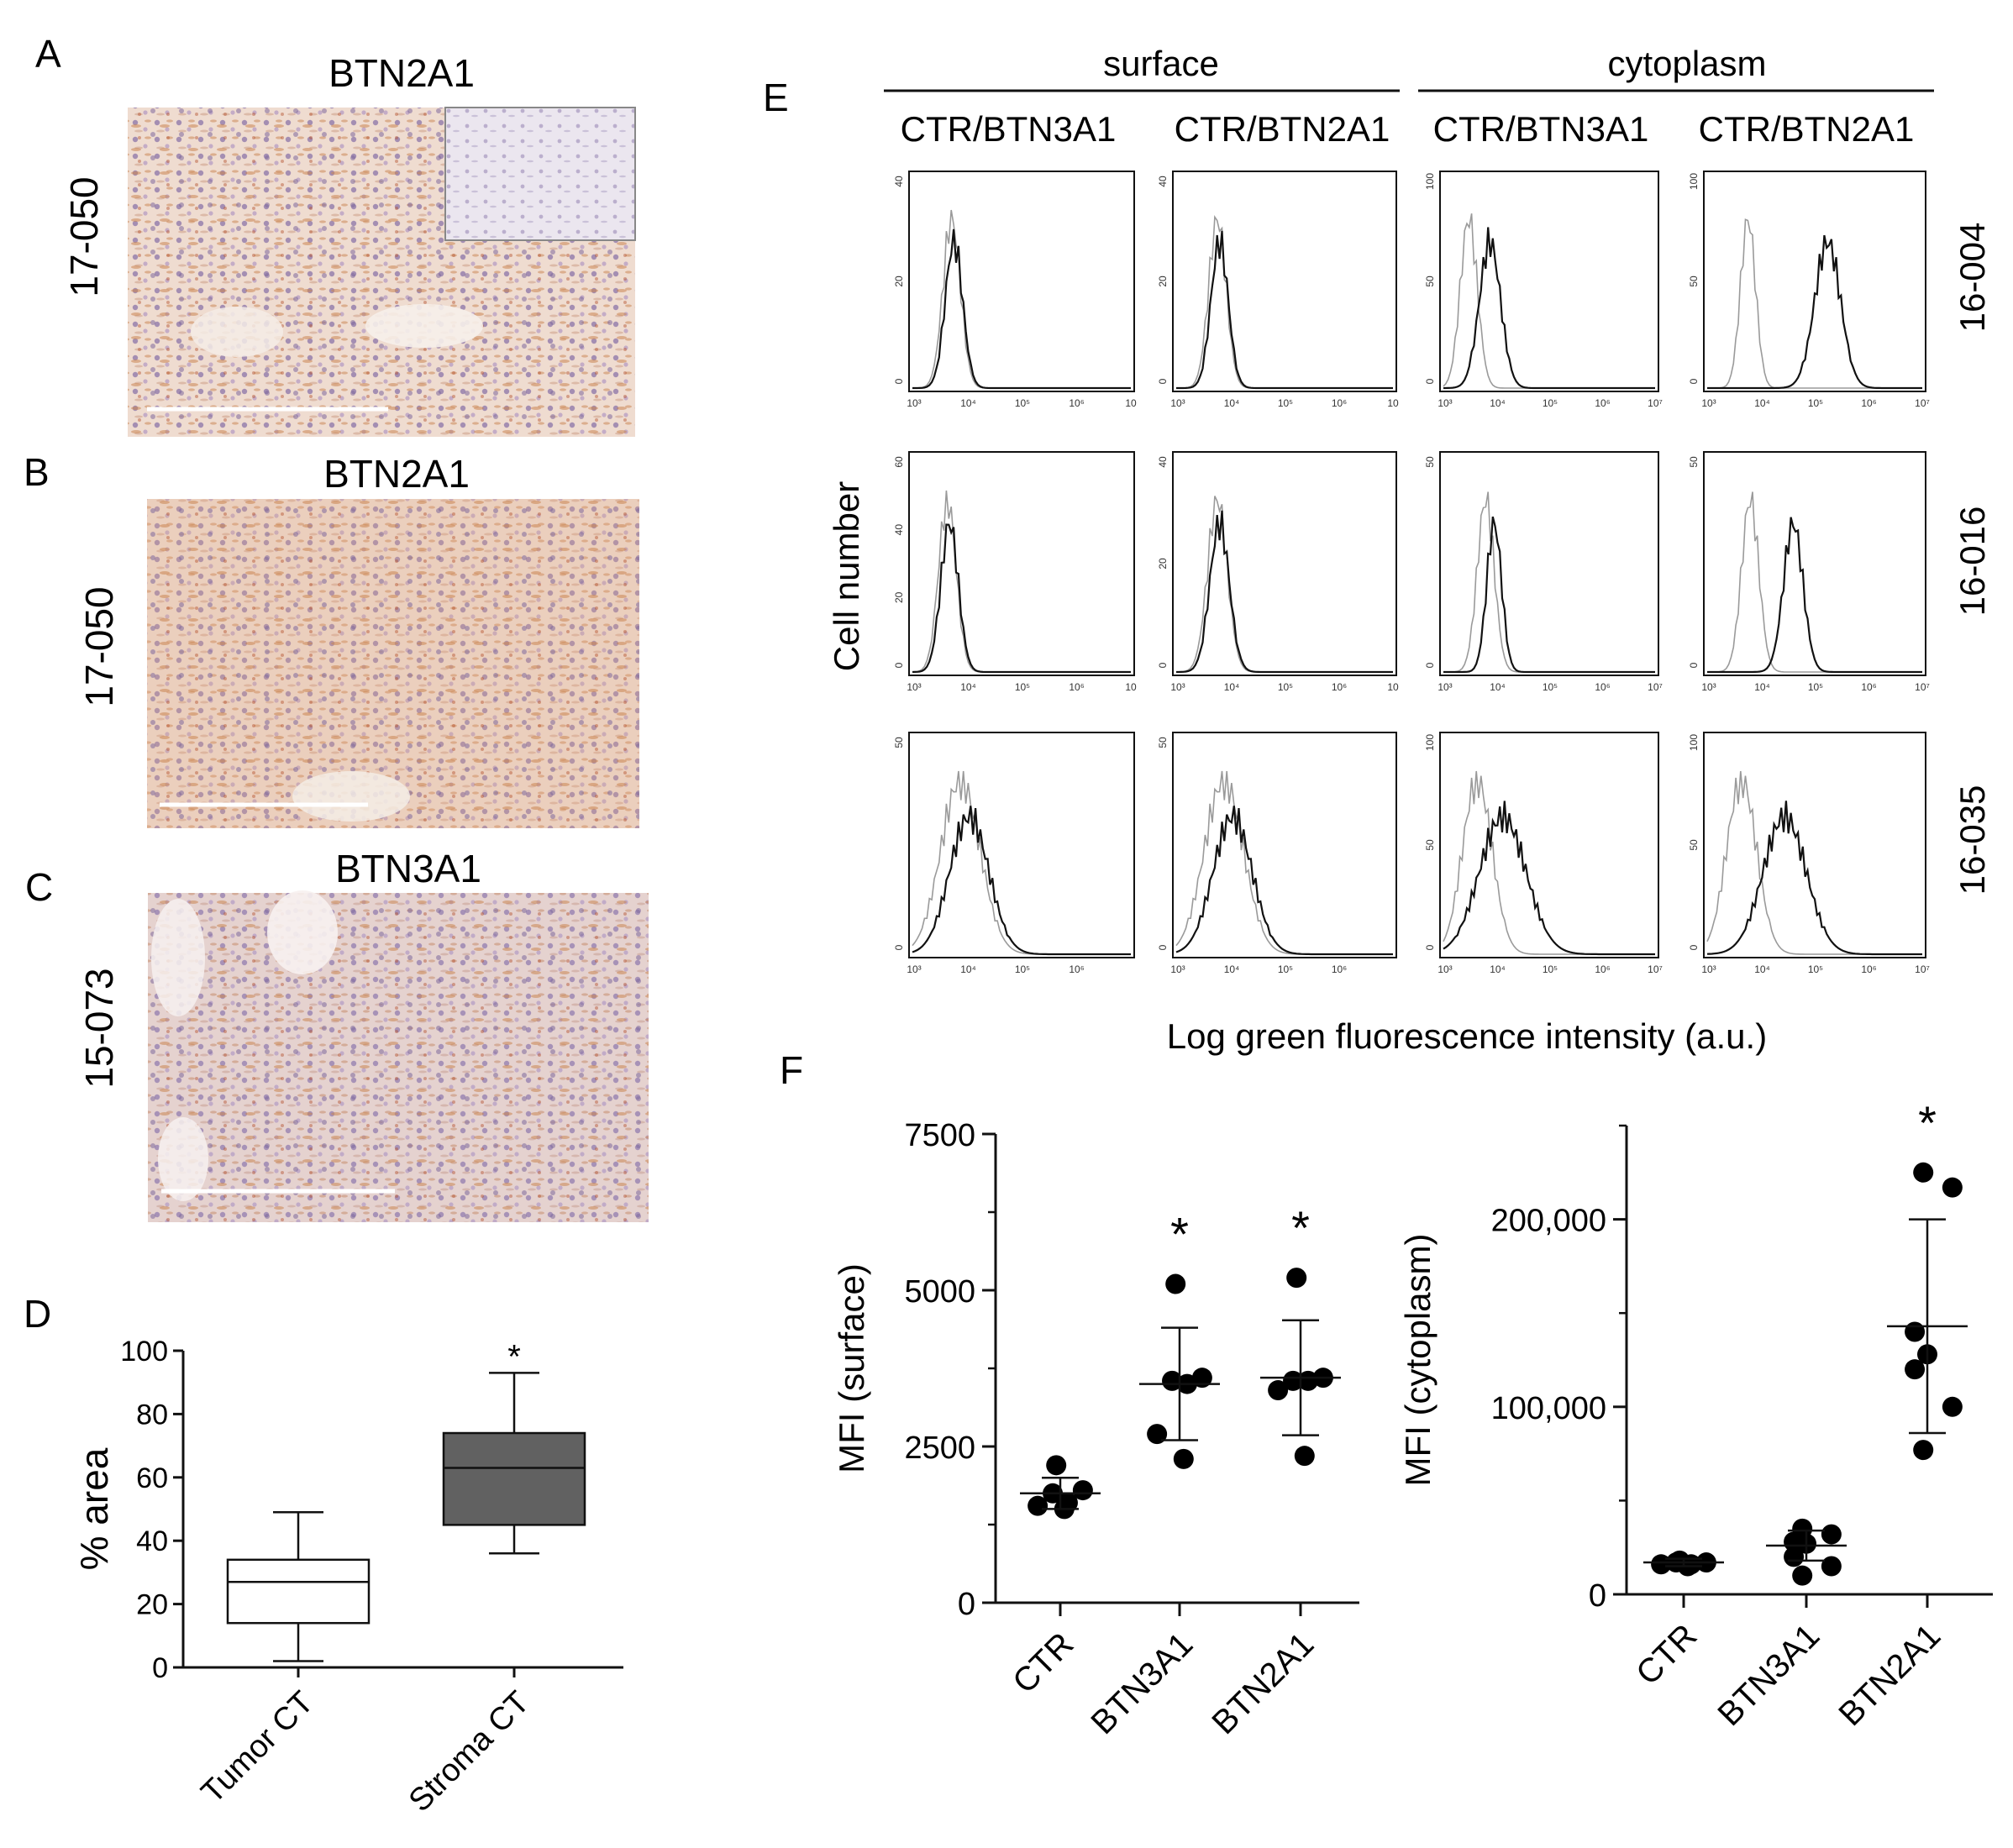 The height and width of the screenshot is (1848, 2013). Describe the element at coordinates (99, 1028) in the screenshot. I see `panel-c-sample-label: 15-073` at that location.